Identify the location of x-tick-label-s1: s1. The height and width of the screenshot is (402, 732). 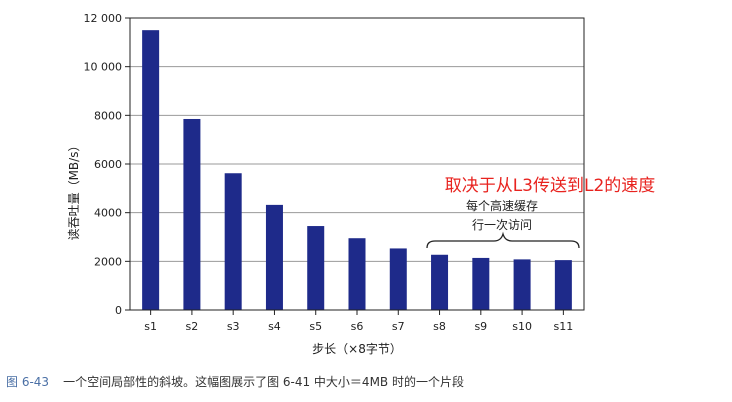
(150, 326).